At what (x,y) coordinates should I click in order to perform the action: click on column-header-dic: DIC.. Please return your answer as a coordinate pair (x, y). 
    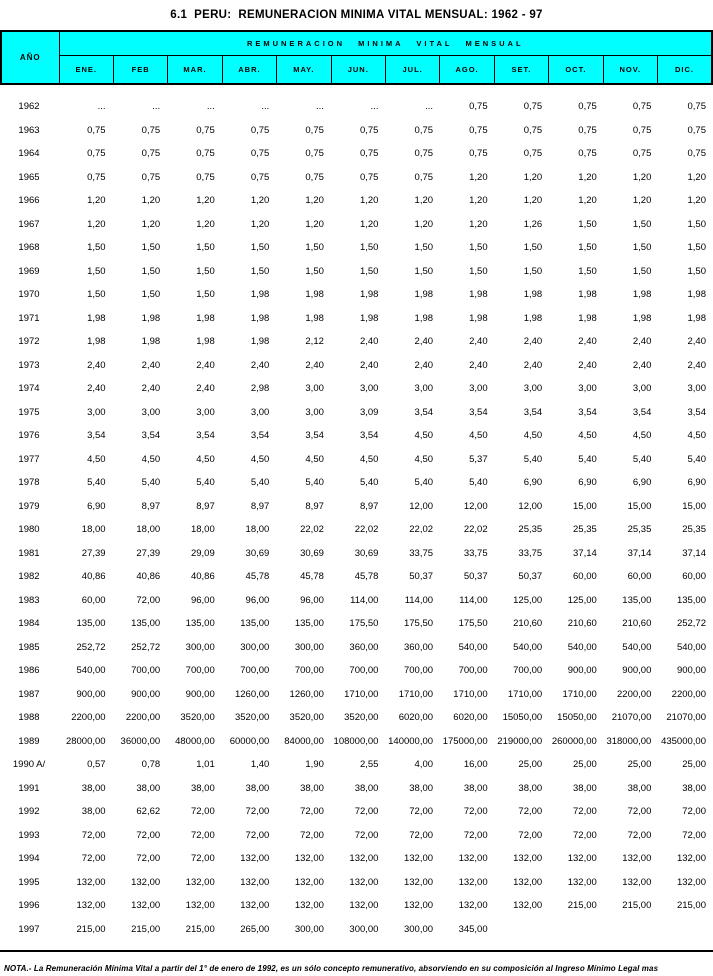
    Looking at the image, I should click on (684, 70).